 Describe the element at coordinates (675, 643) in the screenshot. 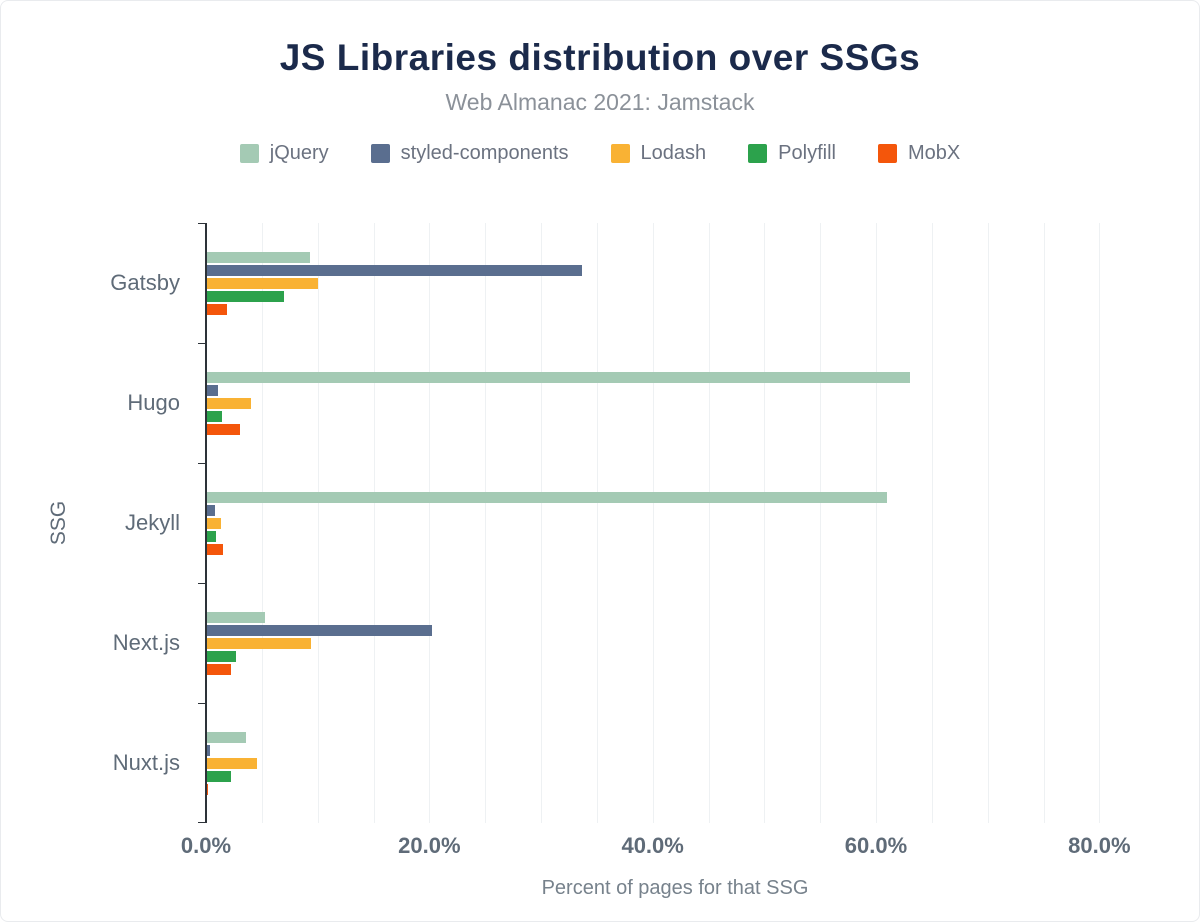

I see `bar-group-next-js` at that location.